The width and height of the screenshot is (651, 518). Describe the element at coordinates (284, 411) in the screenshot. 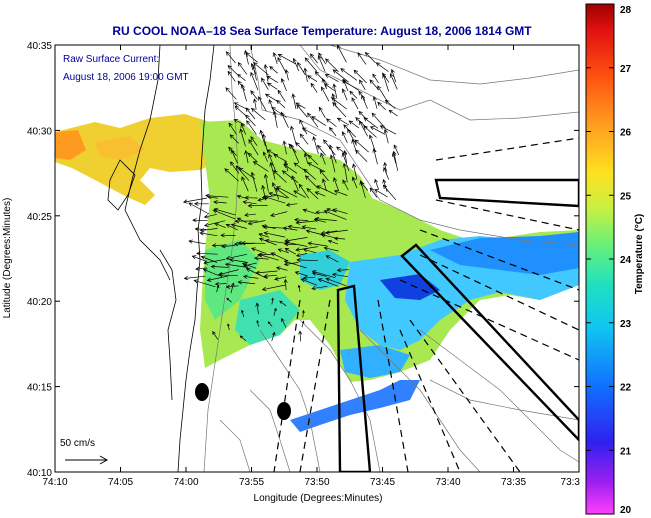

I see `radar-site-marker` at that location.